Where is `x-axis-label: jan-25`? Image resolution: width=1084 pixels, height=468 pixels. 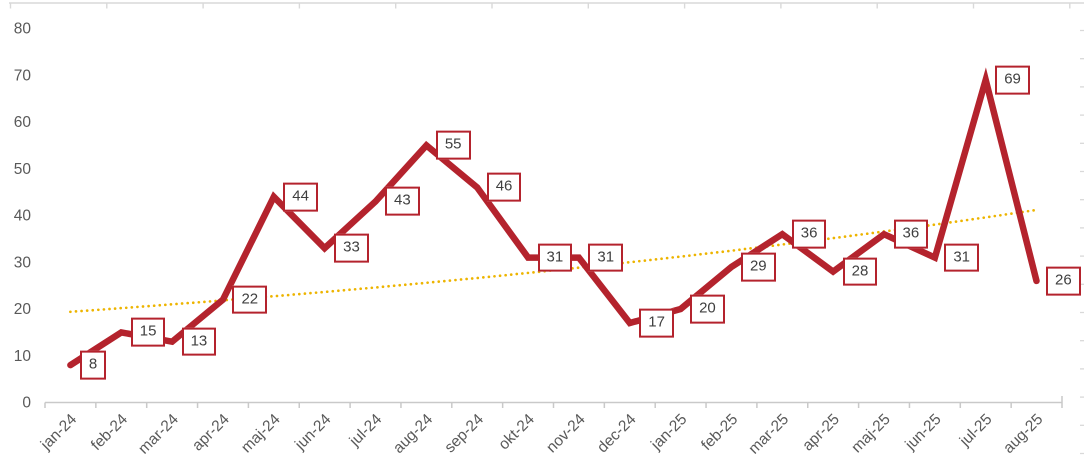 x-axis-label: jan-25 is located at coordinates (668, 432).